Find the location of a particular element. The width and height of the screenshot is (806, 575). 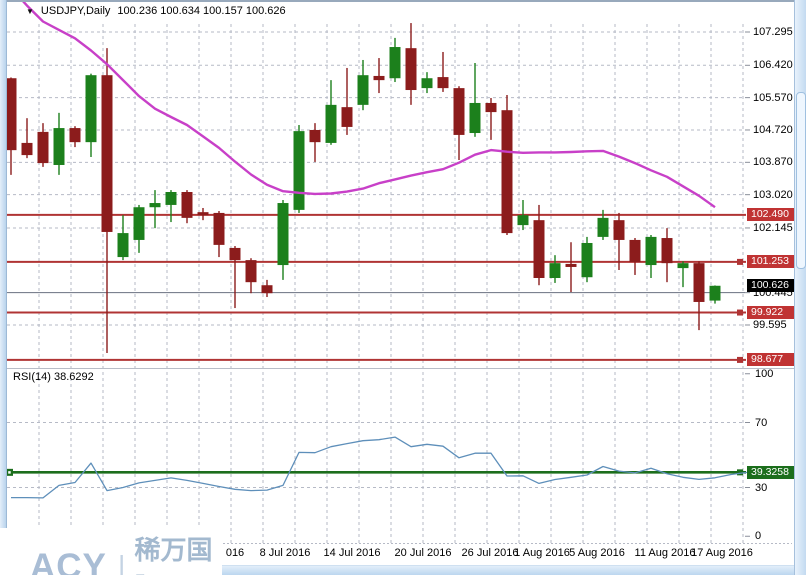

time-tick-label: 20 Jul 2016 is located at coordinates (423, 553).